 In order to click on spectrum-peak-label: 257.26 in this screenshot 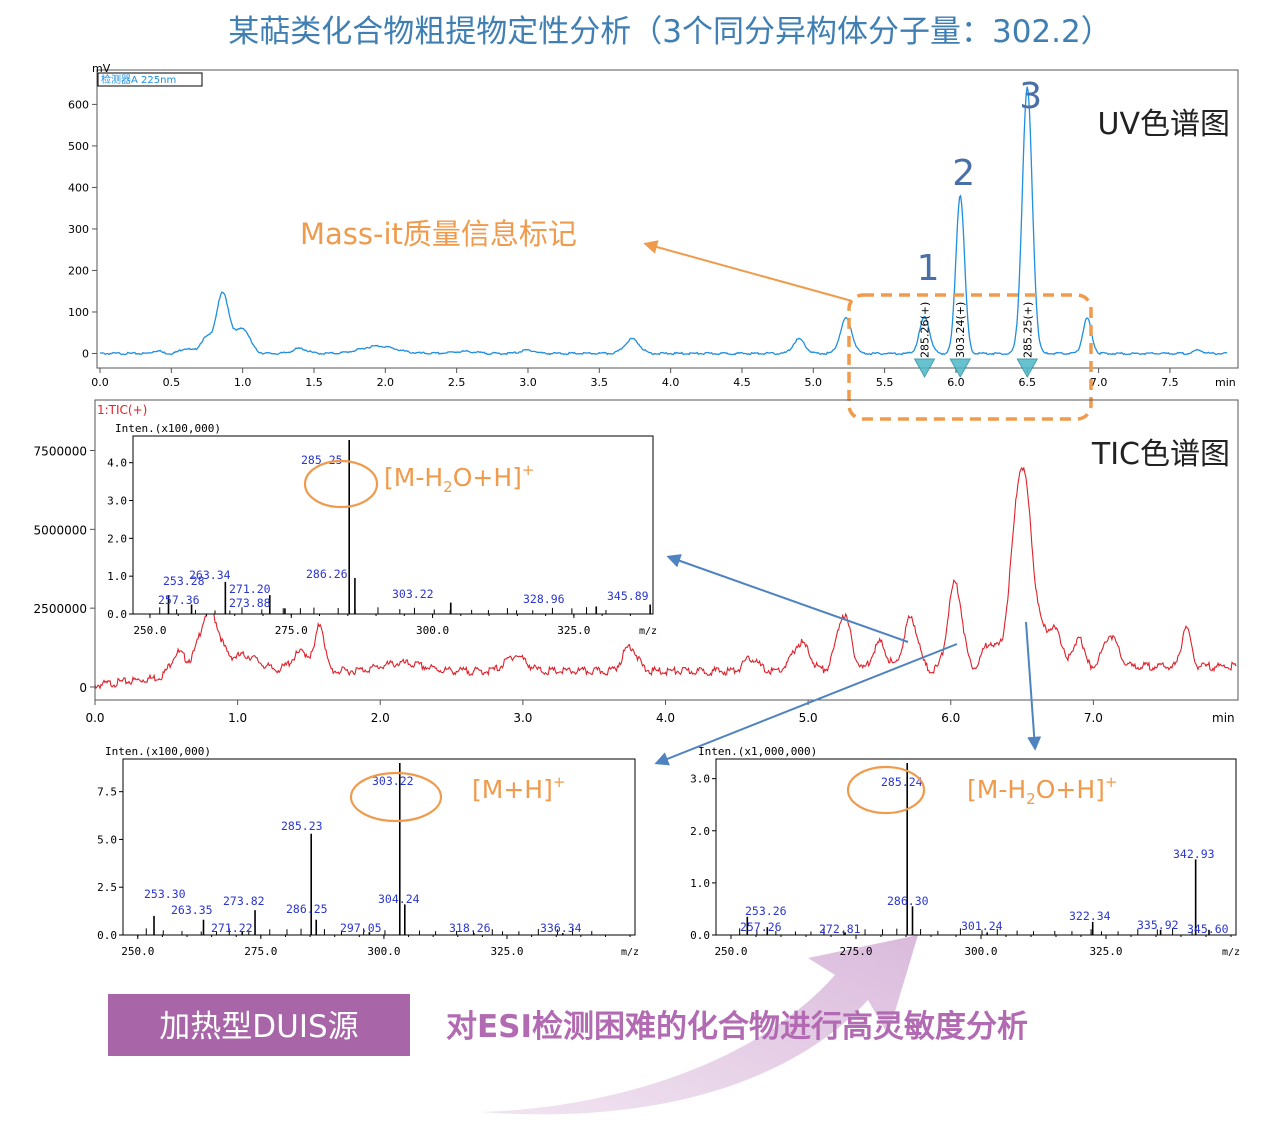, I will do `click(761, 927)`.